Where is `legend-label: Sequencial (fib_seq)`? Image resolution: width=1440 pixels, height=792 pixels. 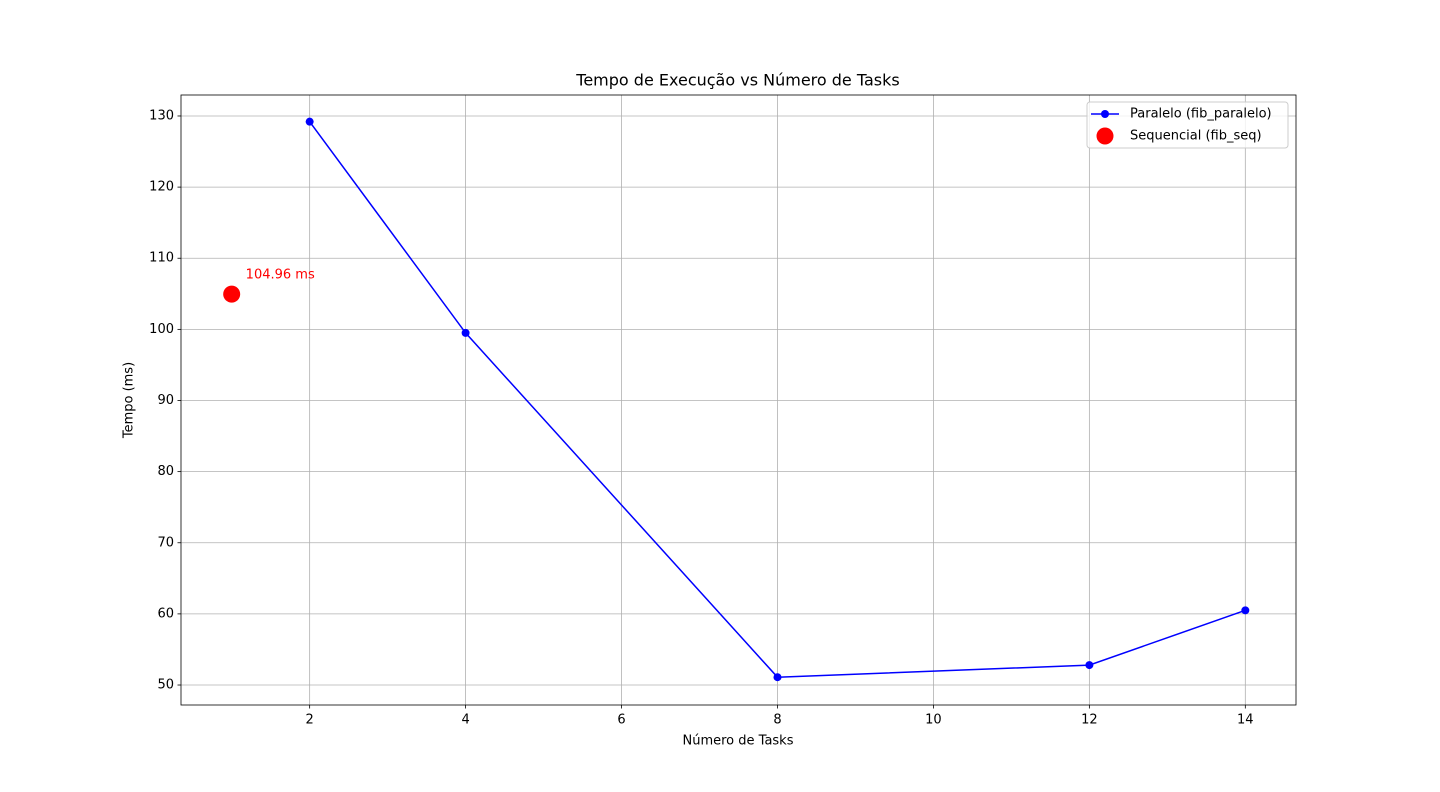
legend-label: Sequencial (fib_seq) is located at coordinates (1196, 136).